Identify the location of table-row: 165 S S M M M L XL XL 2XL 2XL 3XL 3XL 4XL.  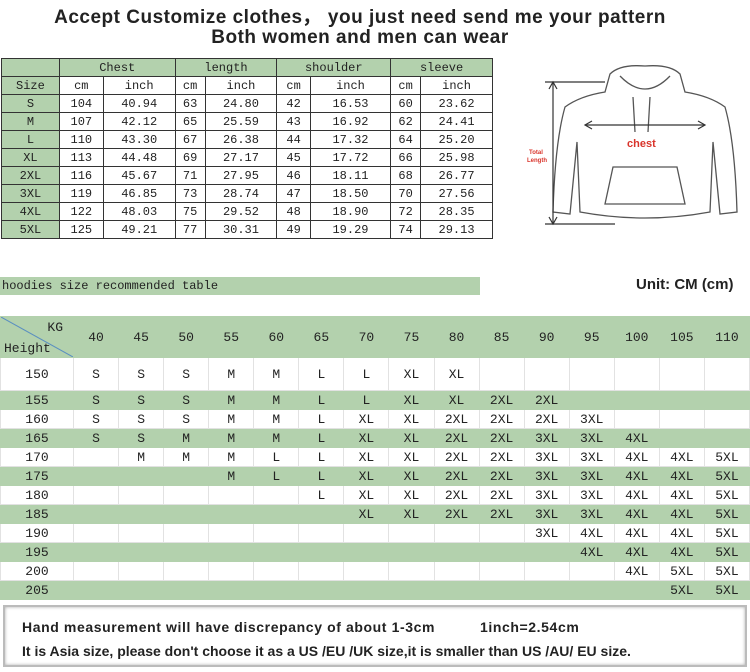
(375, 438).